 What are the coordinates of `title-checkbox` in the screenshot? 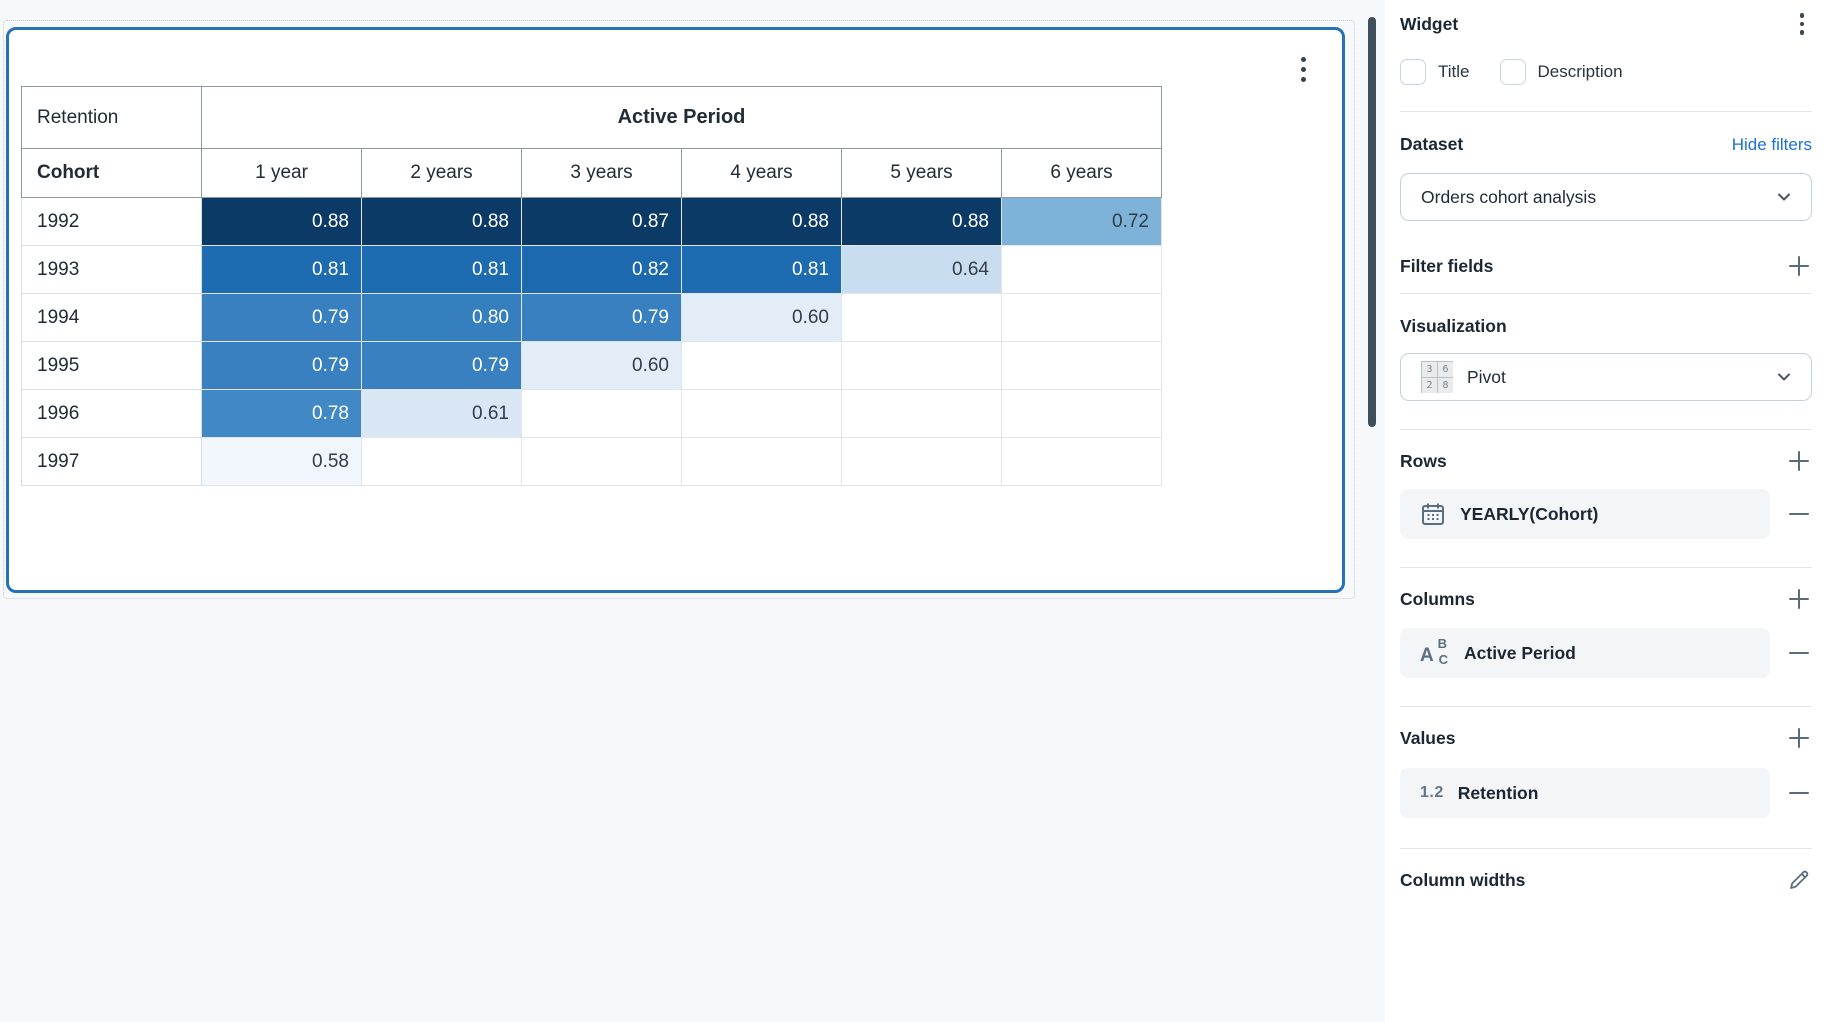 It's located at (1413, 72).